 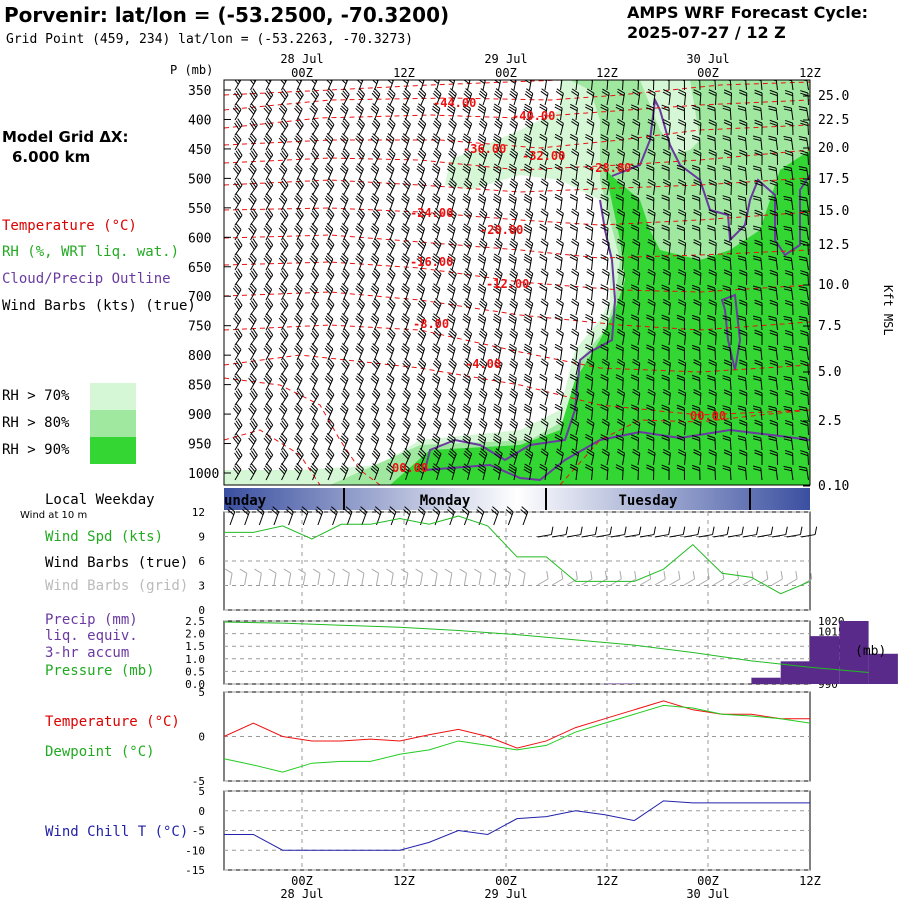 I want to click on wind-barbs-grid, so click(x=518, y=577).